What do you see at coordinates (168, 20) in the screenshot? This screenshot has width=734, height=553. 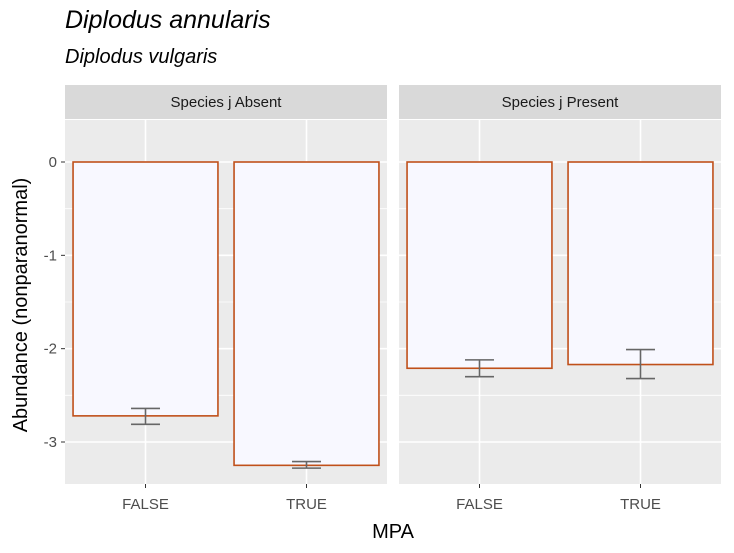 I see `chart-title: Diplodus annularis` at bounding box center [168, 20].